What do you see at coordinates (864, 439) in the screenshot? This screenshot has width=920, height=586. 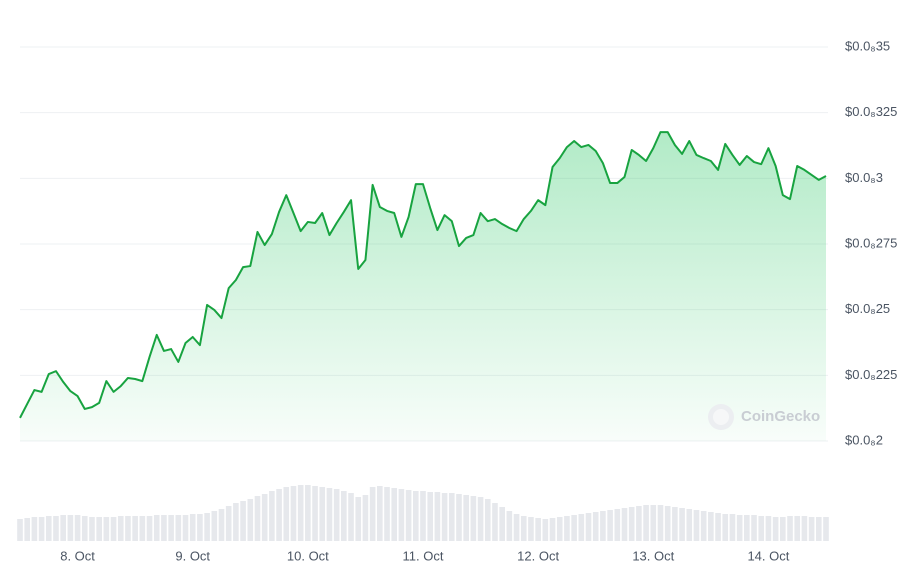 I see `y-tick-label: $0.0₈2` at bounding box center [864, 439].